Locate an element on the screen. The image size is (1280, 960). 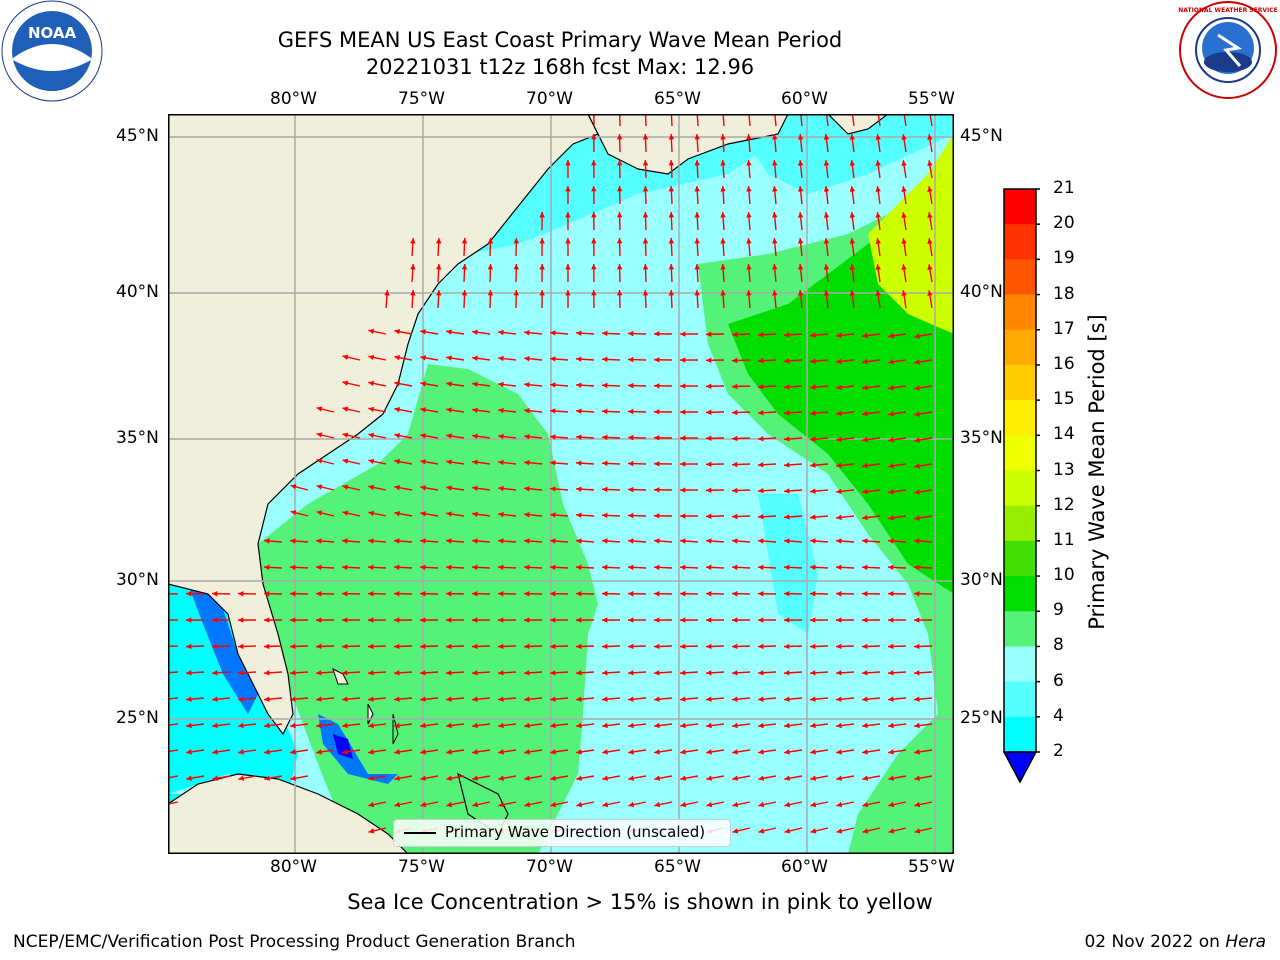
footer-host: Hera is located at coordinates (1245, 942).